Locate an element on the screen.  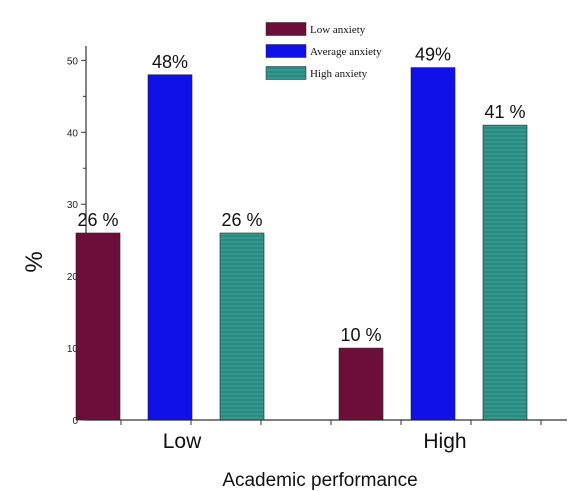
y-tick-label: 40 is located at coordinates (73, 133).